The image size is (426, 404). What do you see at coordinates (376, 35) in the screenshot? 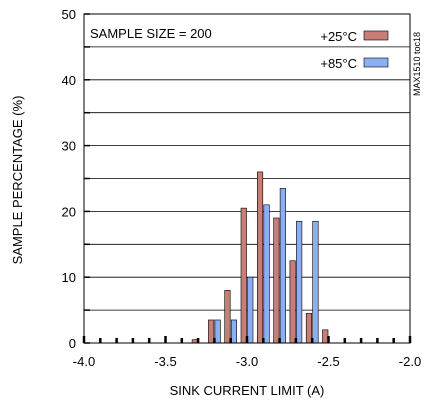
I see `legend-swatch-25c` at bounding box center [376, 35].